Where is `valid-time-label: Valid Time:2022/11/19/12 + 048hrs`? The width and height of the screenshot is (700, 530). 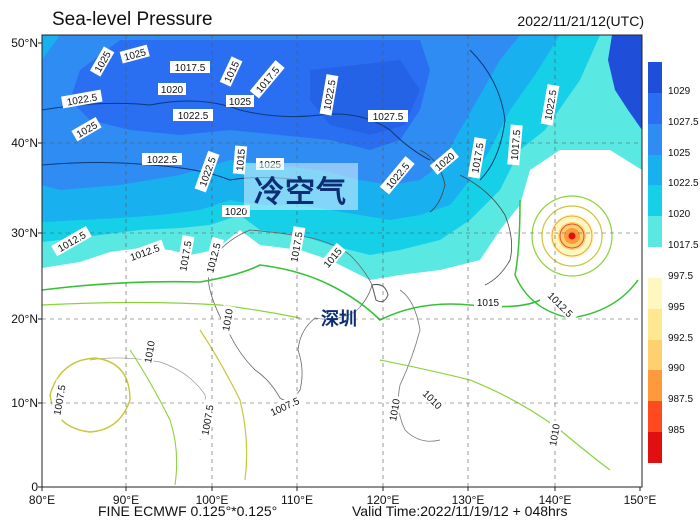
valid-time-label: Valid Time:2022/11/19/12 + 048hrs is located at coordinates (460, 511).